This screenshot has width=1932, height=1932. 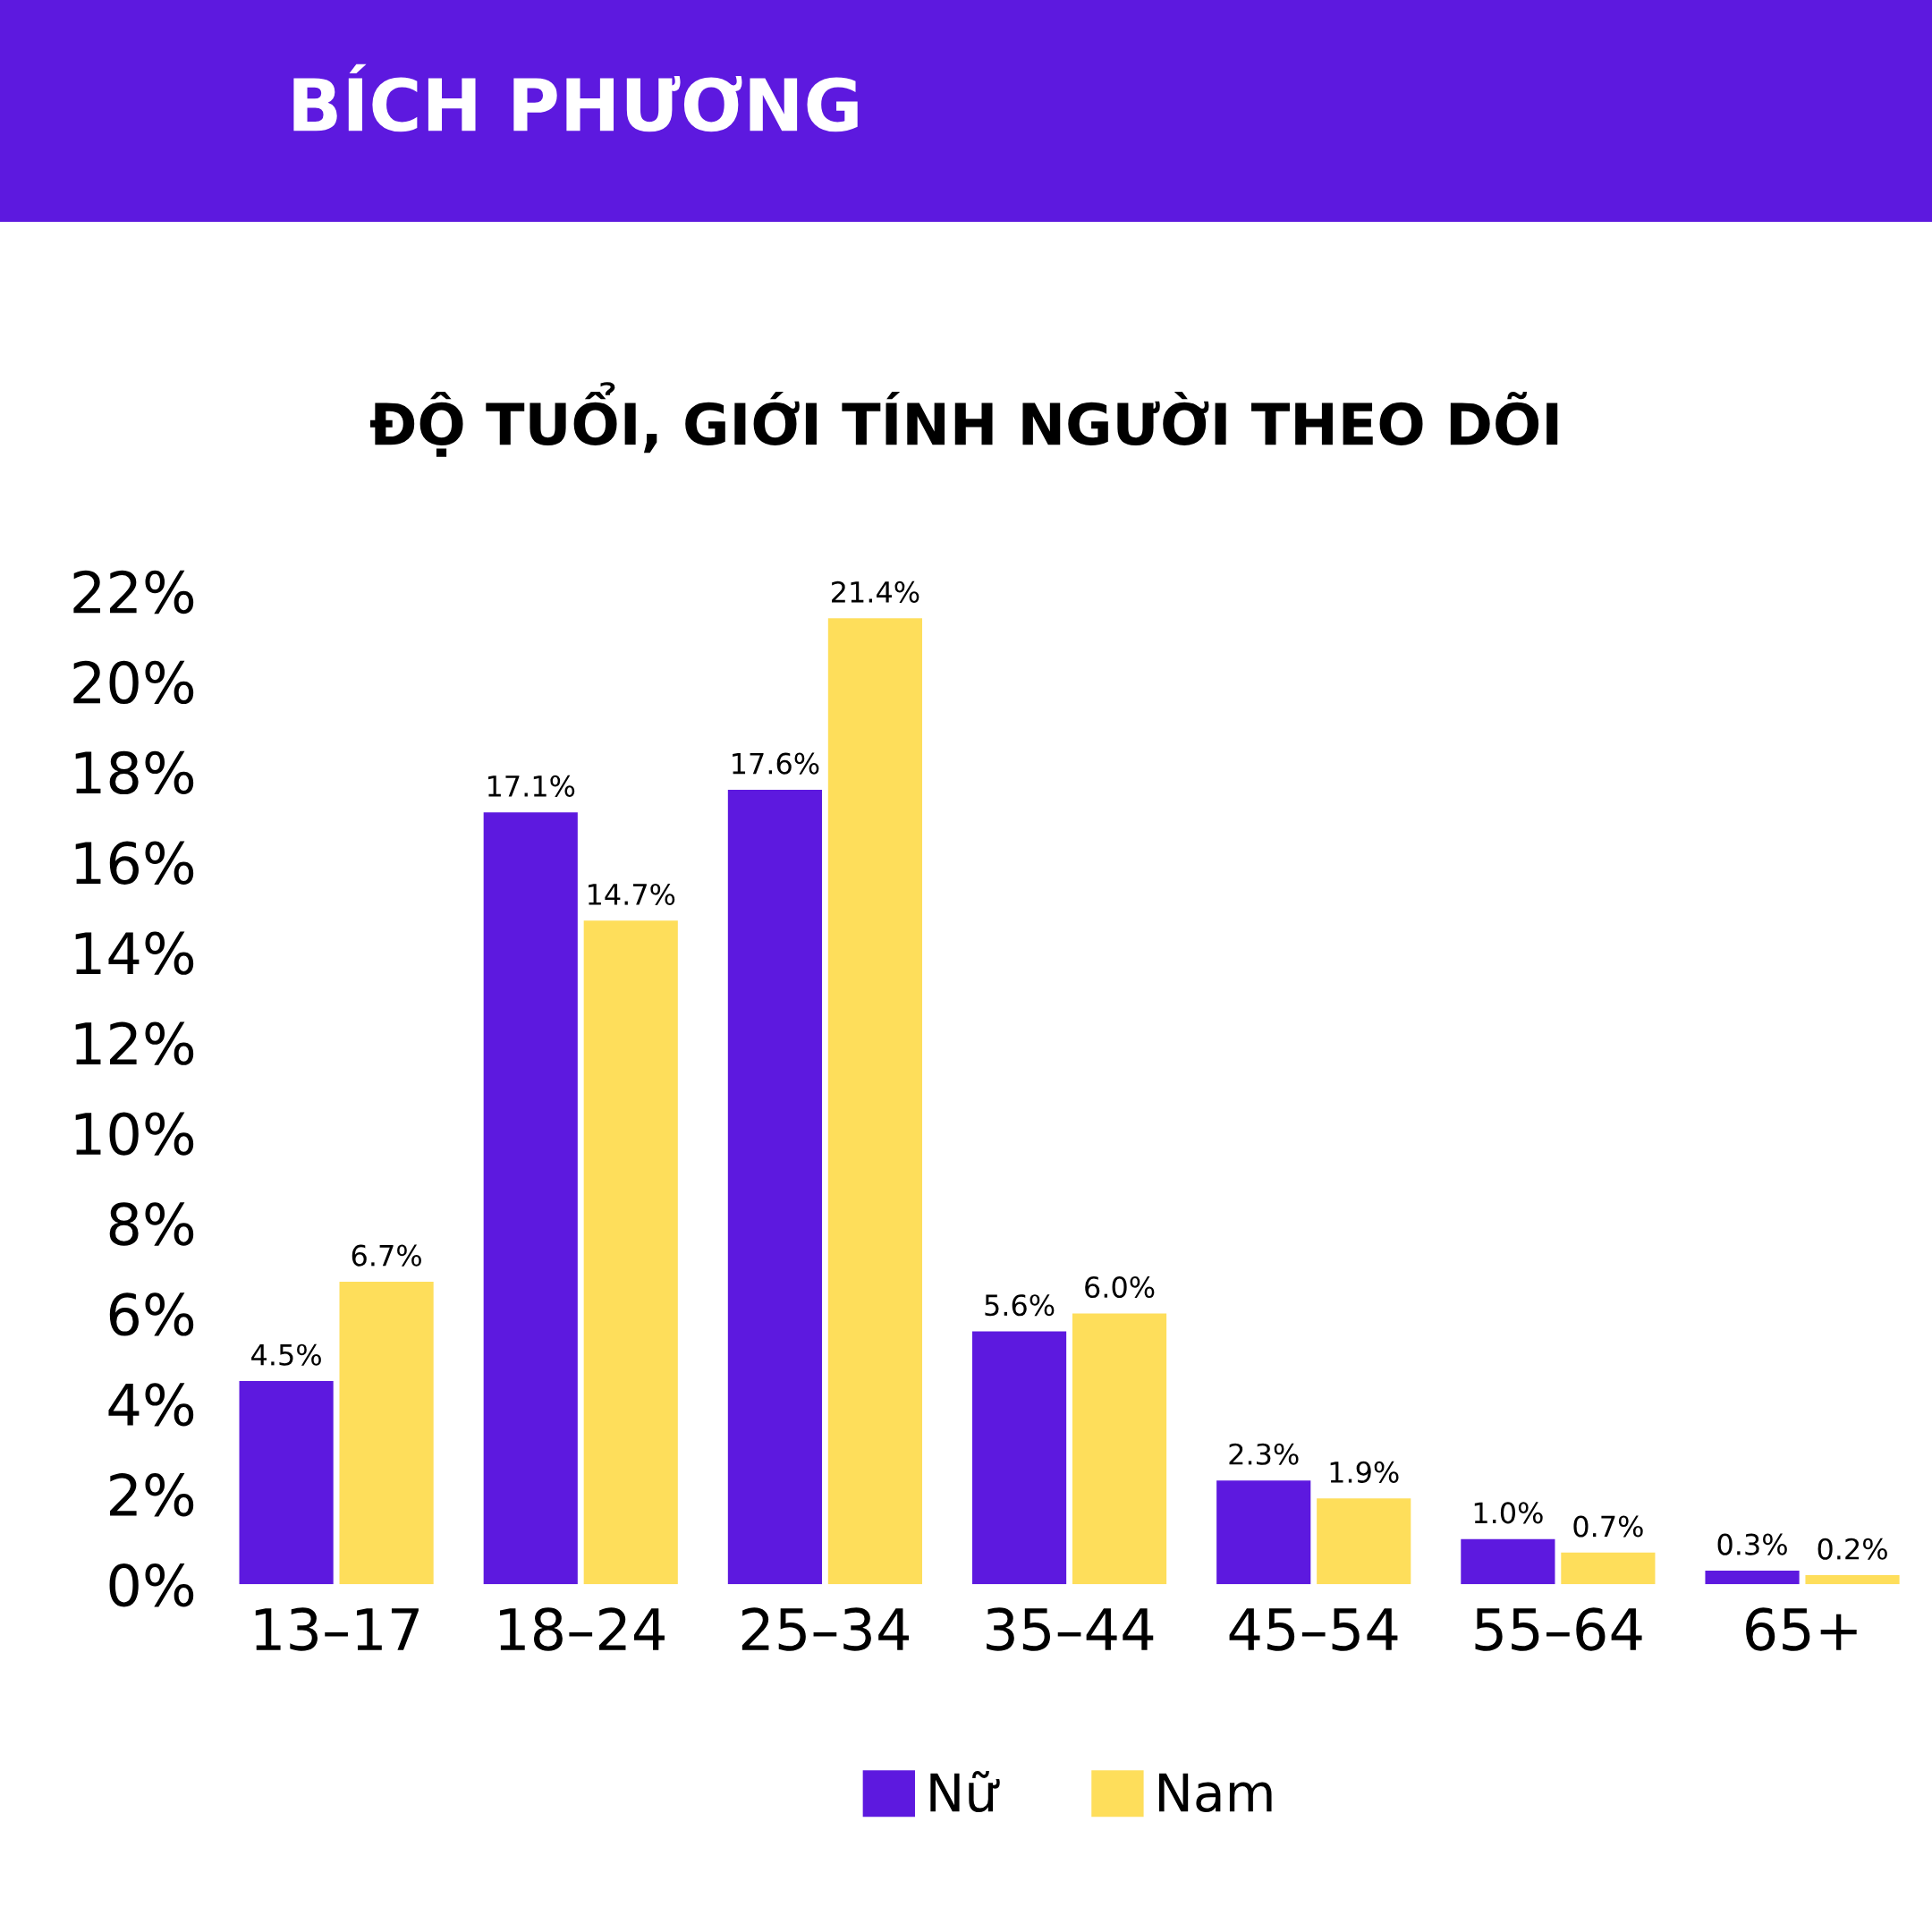 What do you see at coordinates (133, 682) in the screenshot?
I see `y-tick-label: 20%` at bounding box center [133, 682].